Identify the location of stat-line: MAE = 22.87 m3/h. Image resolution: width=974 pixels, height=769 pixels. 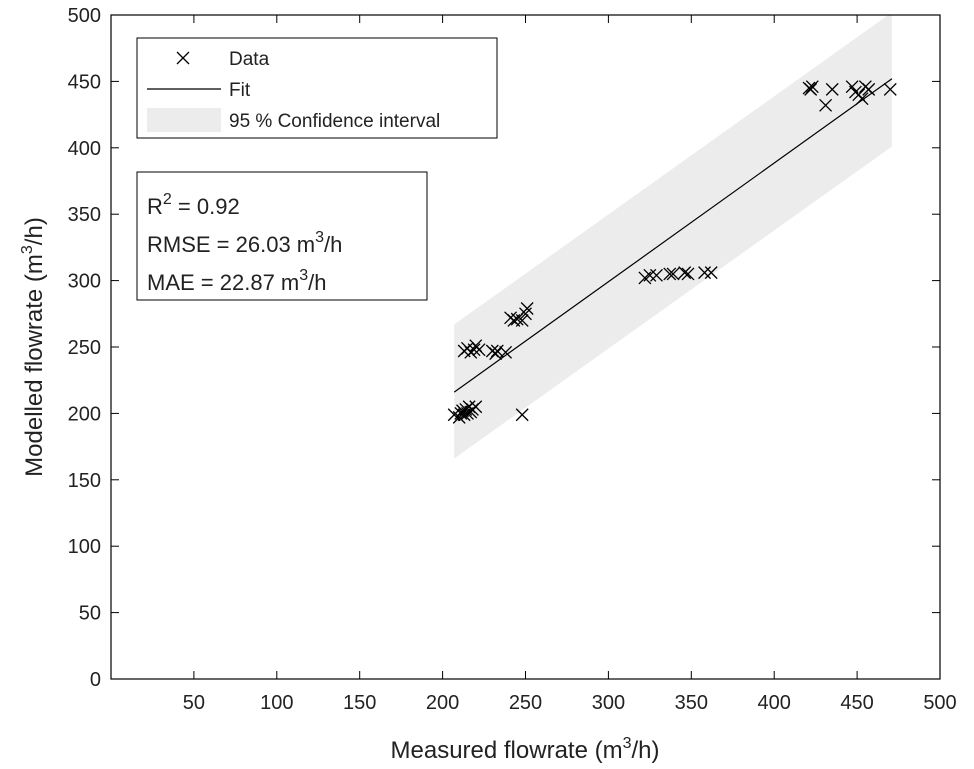
(237, 281).